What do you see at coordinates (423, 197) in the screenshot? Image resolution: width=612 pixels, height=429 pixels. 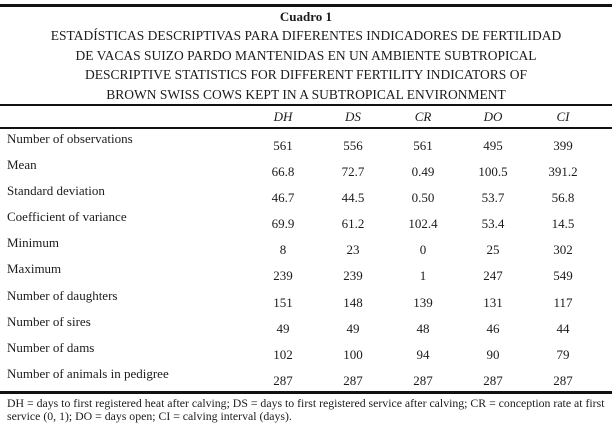 I see `cell-value: 0.50` at bounding box center [423, 197].